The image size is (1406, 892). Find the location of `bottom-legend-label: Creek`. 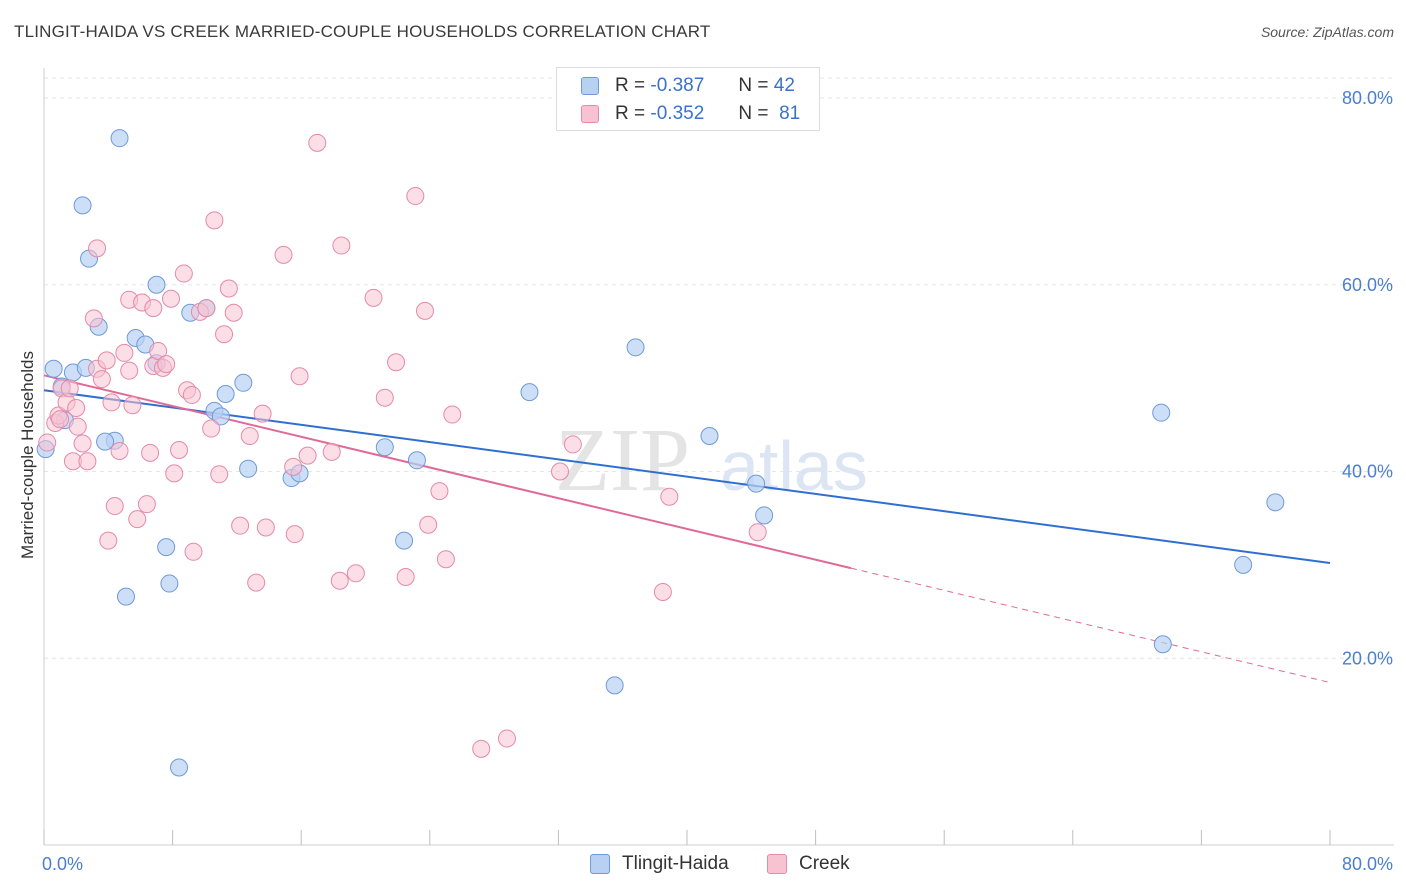

bottom-legend-label: Creek is located at coordinates (824, 863).